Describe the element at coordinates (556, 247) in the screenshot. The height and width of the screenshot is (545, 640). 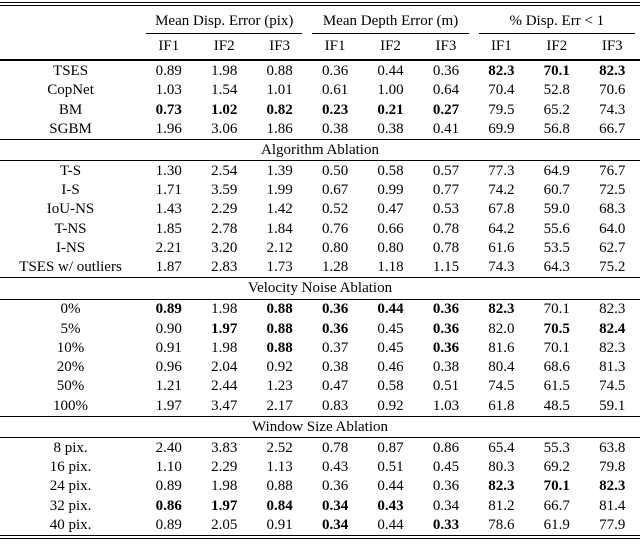
I see `value-cell: 53.5` at that location.